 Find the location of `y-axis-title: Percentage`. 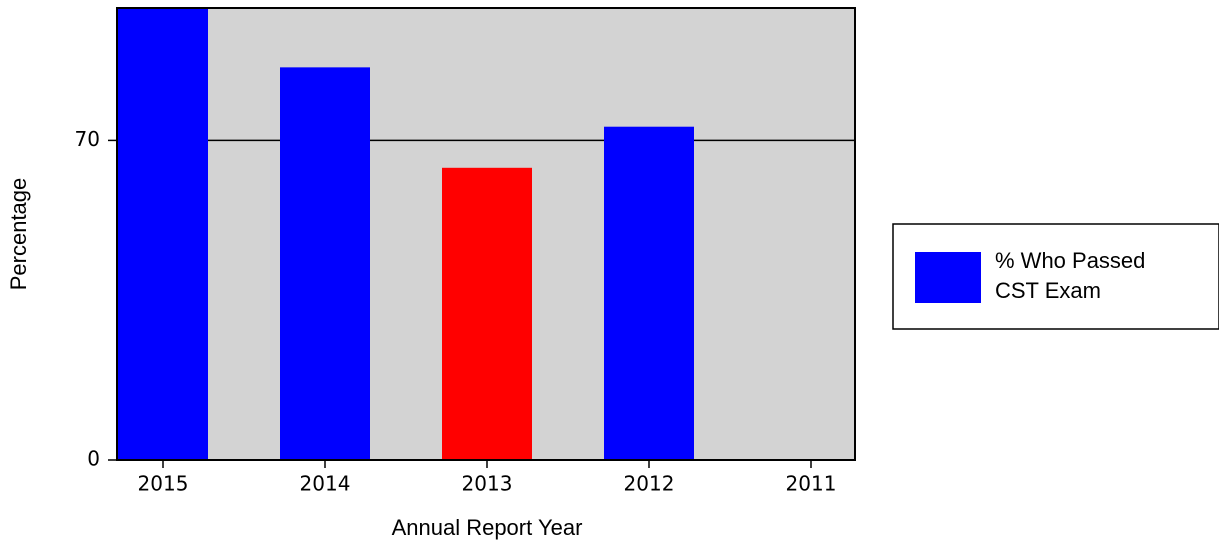

y-axis-title: Percentage is located at coordinates (18, 234).